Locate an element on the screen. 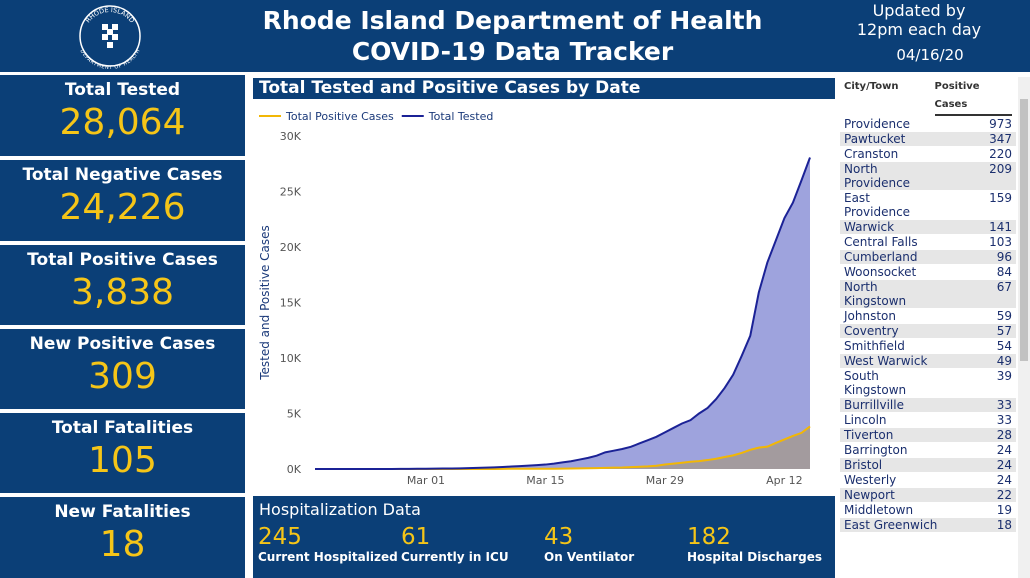 This screenshot has width=1030, height=578. y-tick-label: 15K is located at coordinates (291, 303).